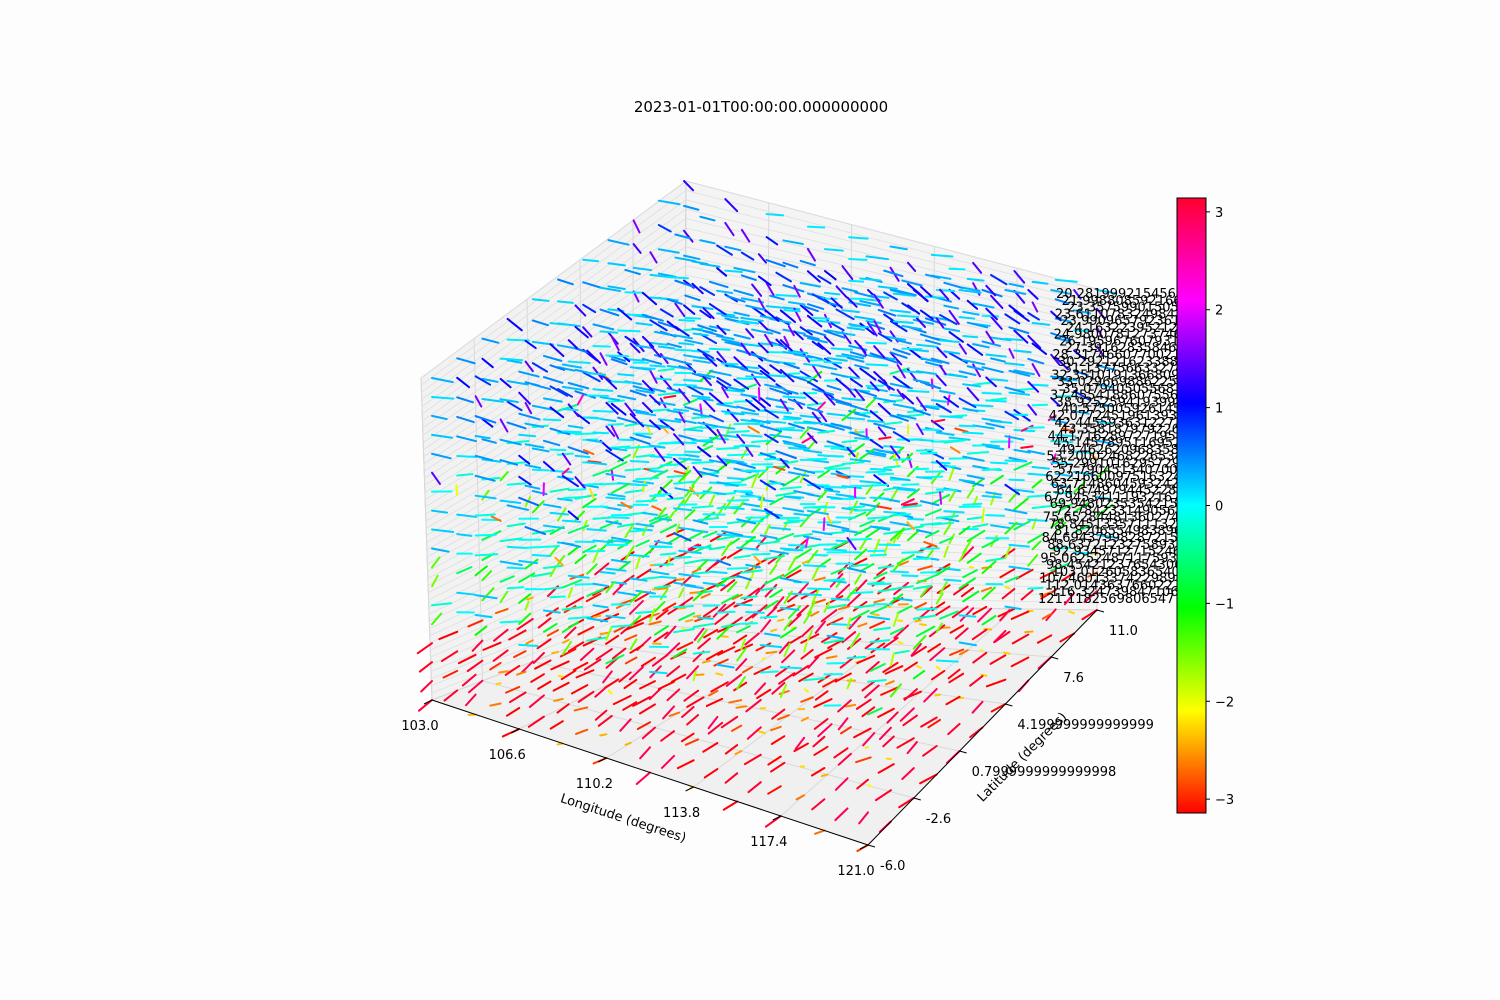  I want to click on x-tick-mark, so click(515, 731).